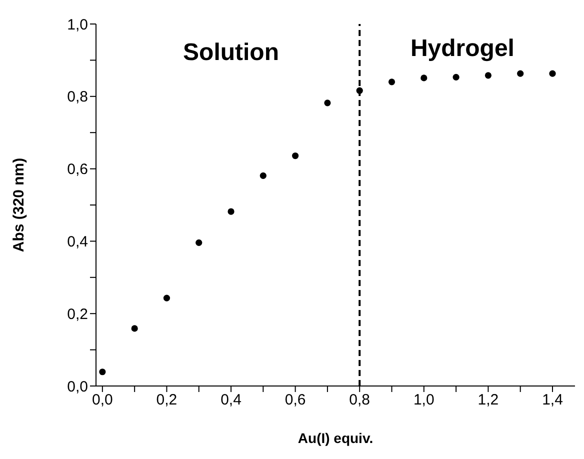 The width and height of the screenshot is (584, 459). Describe the element at coordinates (231, 52) in the screenshot. I see `annotation: Solution` at that location.